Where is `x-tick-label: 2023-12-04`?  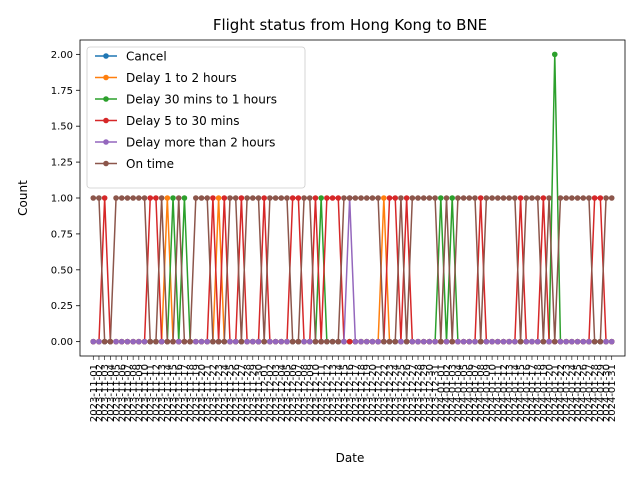 x-tick-label: 2023-12-04 is located at coordinates (282, 393).